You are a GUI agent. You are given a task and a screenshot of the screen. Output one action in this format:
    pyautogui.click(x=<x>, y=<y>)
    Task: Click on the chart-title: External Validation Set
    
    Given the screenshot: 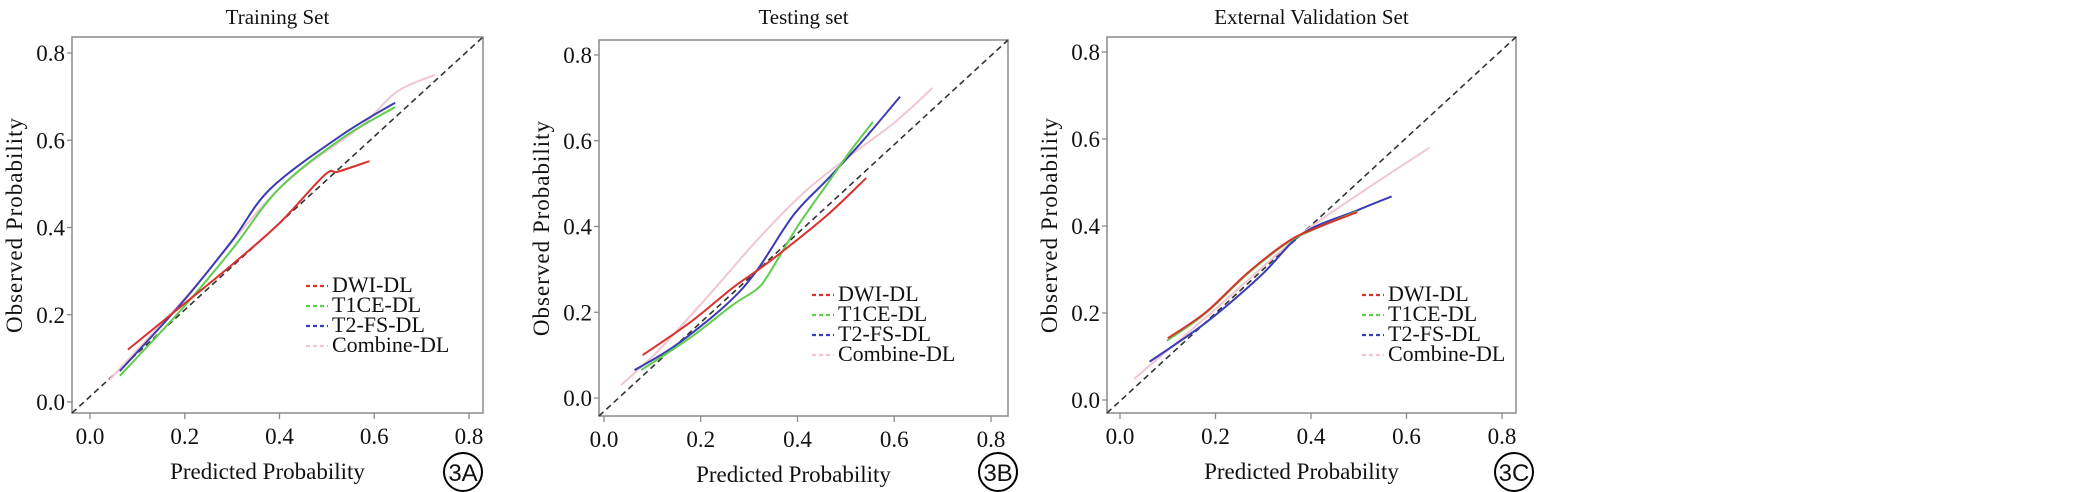 What is the action you would take?
    pyautogui.click(x=1311, y=17)
    